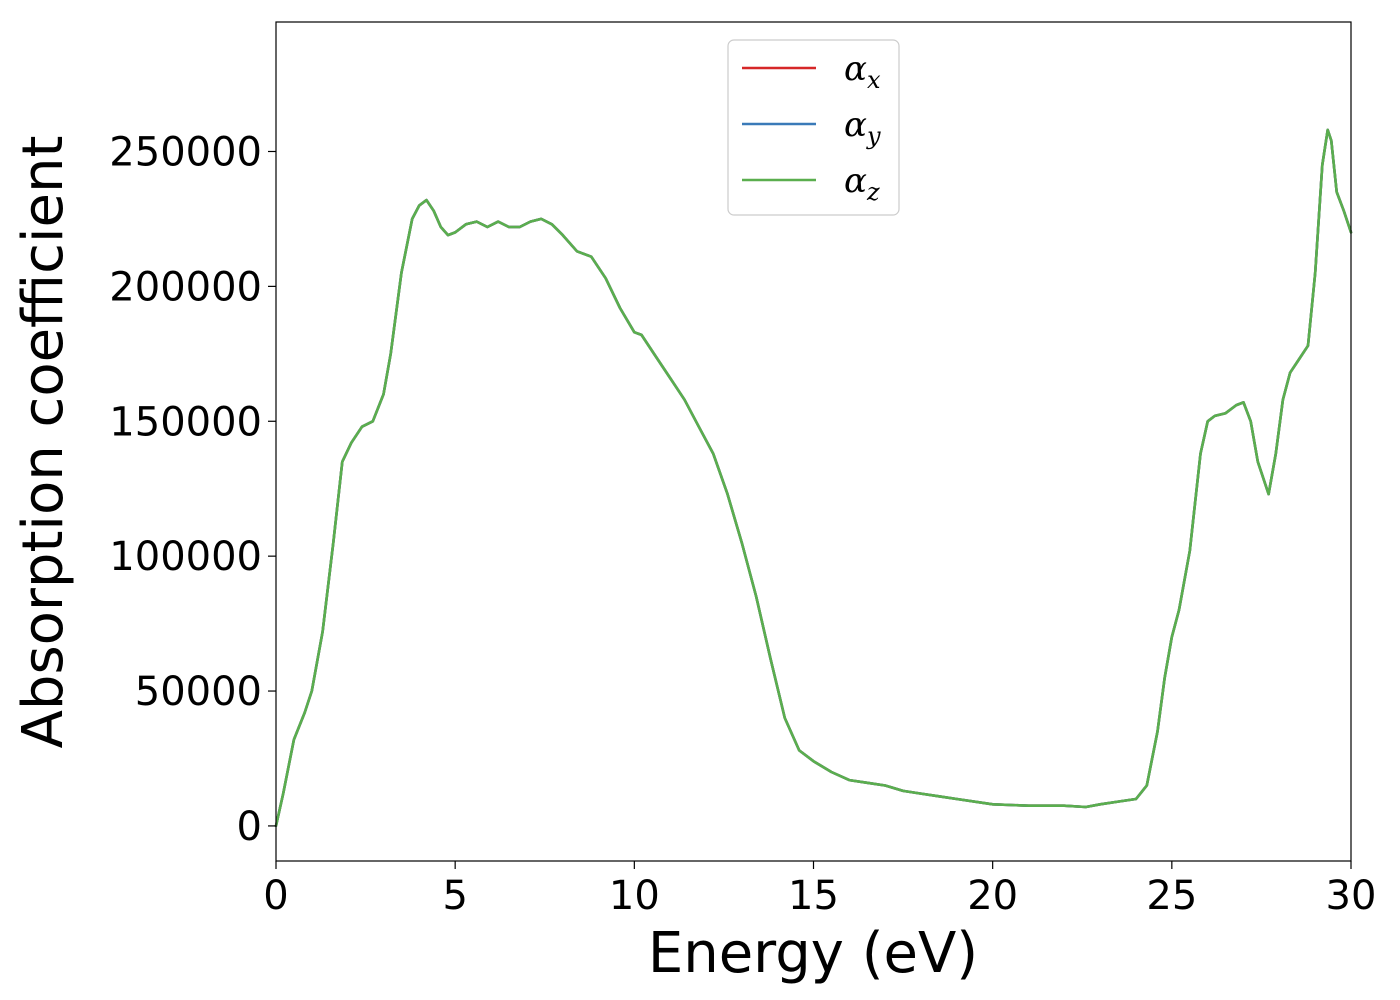 This screenshot has height=1000, width=1400. Describe the element at coordinates (873, 136) in the screenshot. I see `legend-subscript: y` at that location.